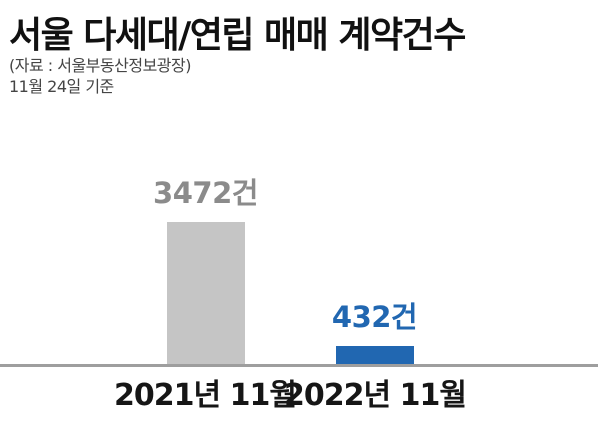 The image size is (600, 428). I want to click on x-axis-line, so click(299, 365).